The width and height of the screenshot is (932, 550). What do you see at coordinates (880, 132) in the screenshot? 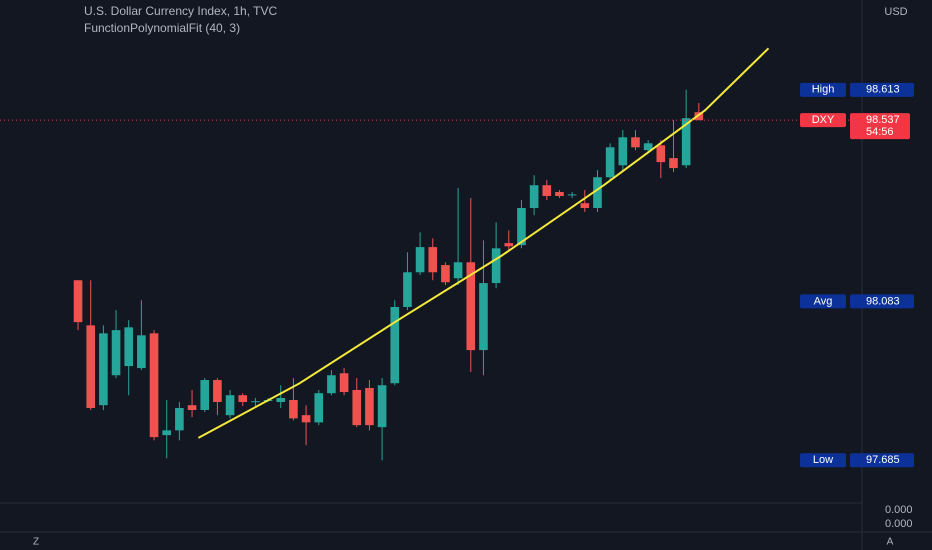
I see `countdown: 54:56` at bounding box center [880, 132].